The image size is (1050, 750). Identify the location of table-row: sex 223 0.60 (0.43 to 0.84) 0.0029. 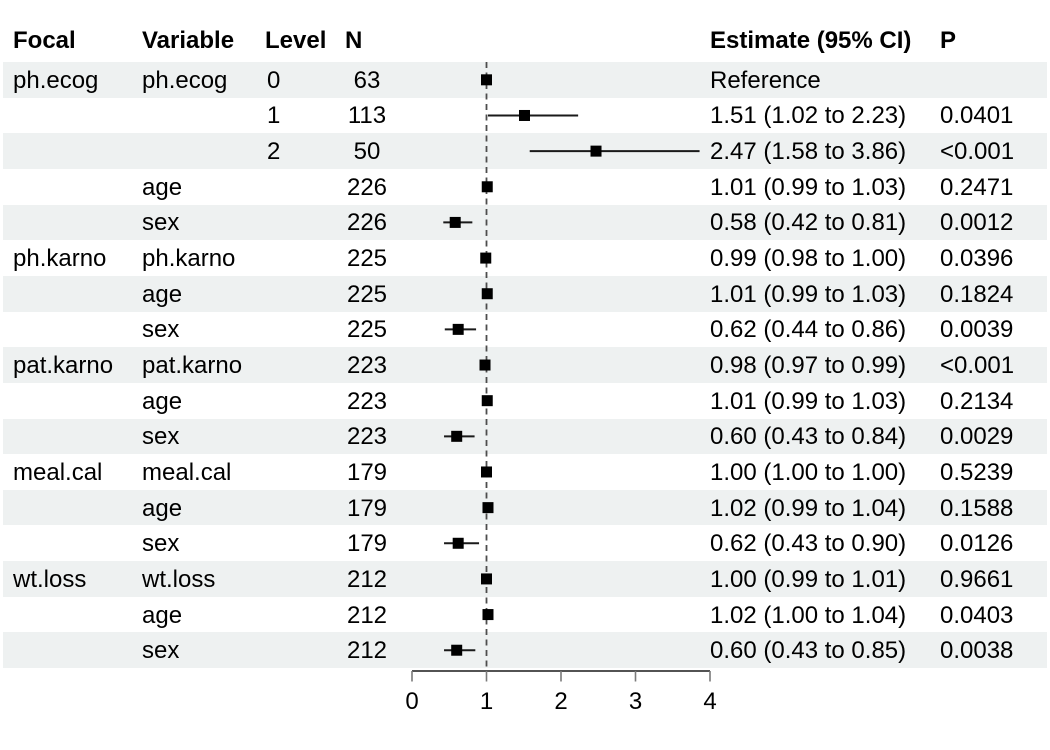
(525, 436).